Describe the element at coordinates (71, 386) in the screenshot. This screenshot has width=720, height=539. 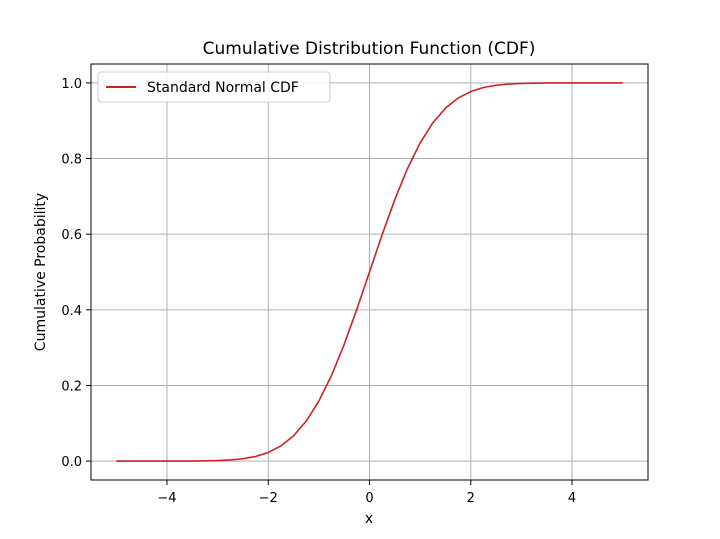
I see `y-tick-label: 0.2` at that location.